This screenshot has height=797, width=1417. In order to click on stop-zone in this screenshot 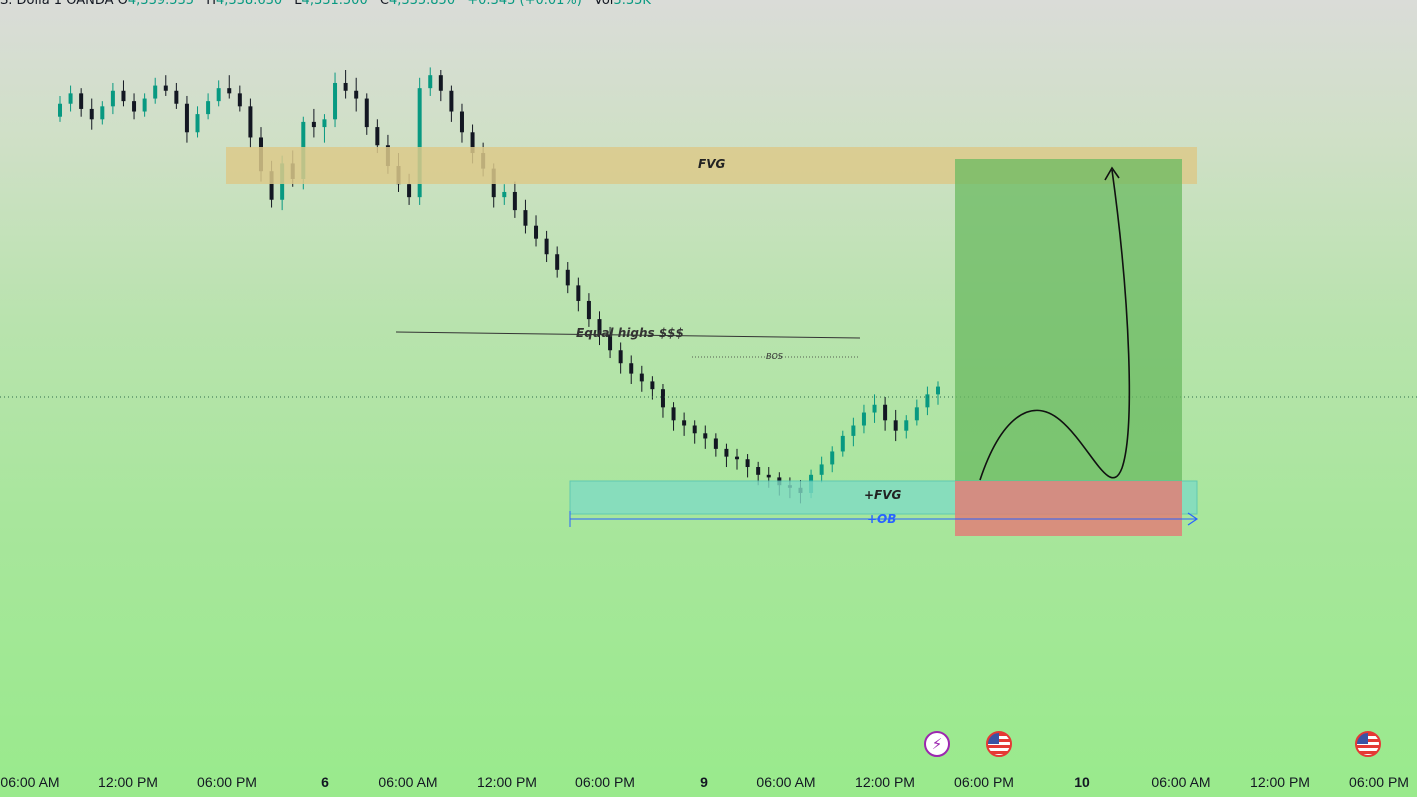, I will do `click(1068, 508)`.